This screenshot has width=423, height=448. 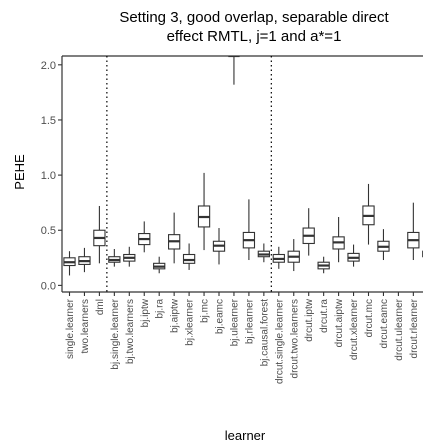 I want to click on x-tick-label: bj.single.learner, so click(x=115, y=333).